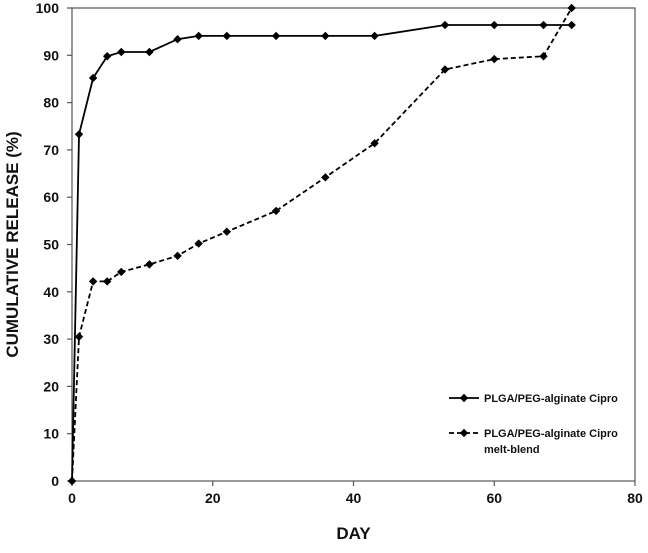 Image resolution: width=648 pixels, height=553 pixels. I want to click on y-tick-label: 50, so click(51, 245).